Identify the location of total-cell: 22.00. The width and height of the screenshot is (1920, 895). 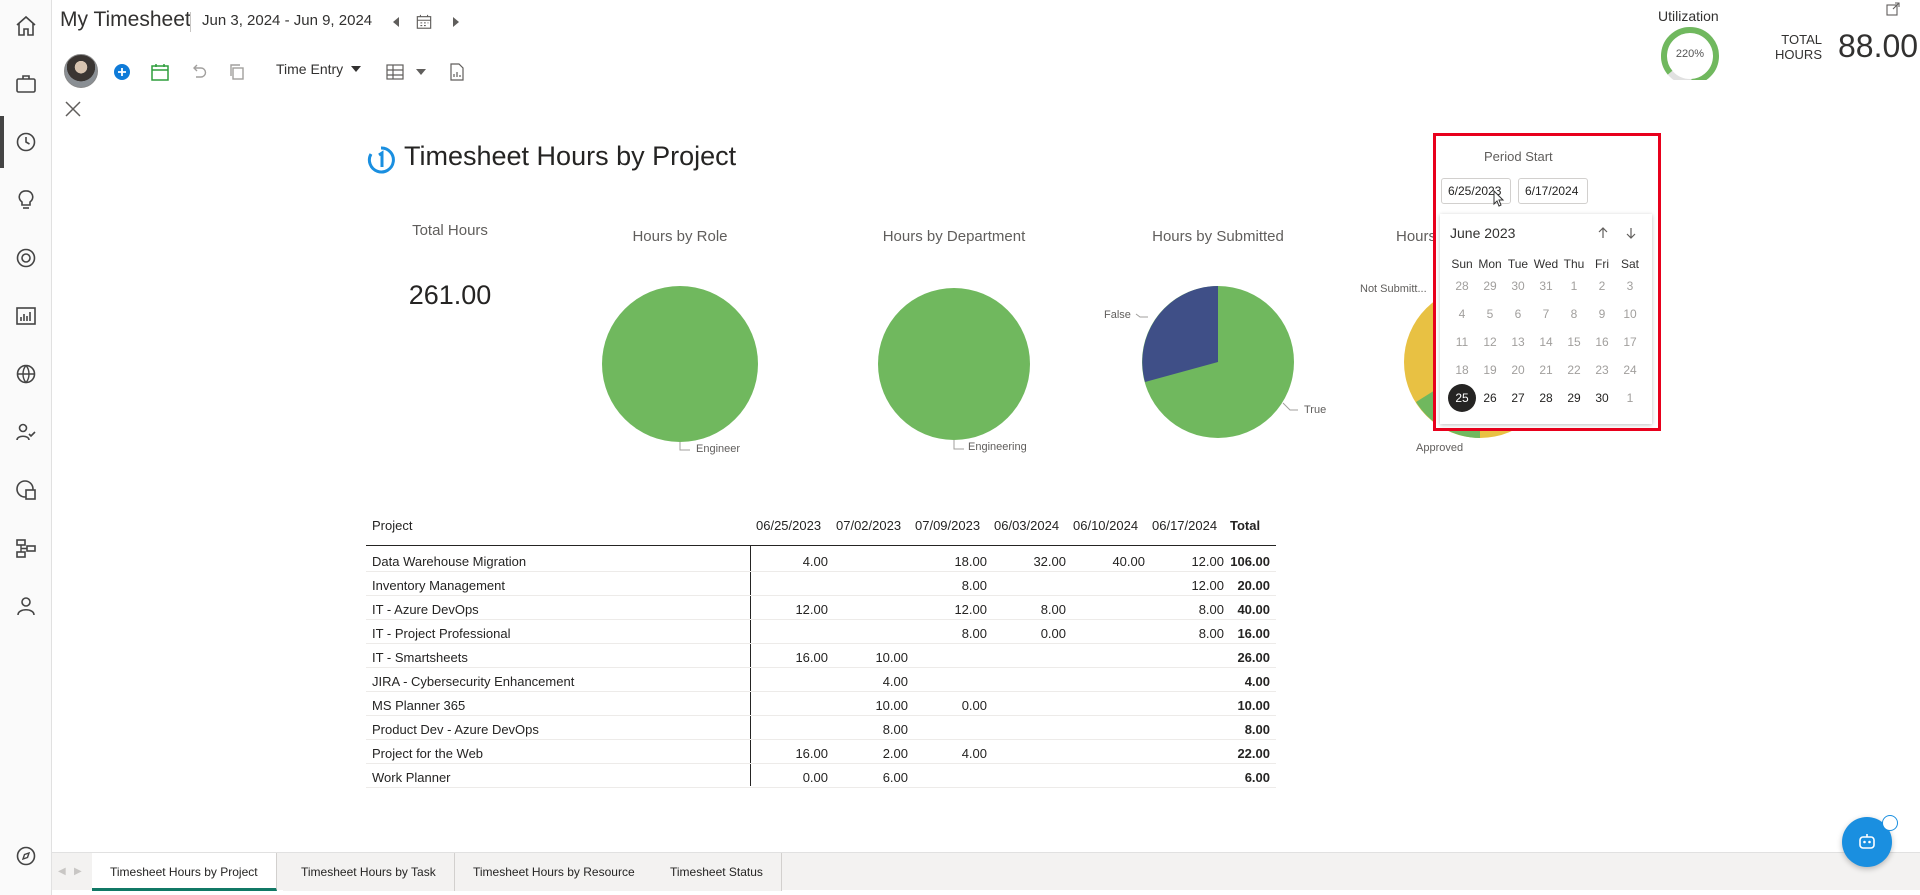
(1253, 753).